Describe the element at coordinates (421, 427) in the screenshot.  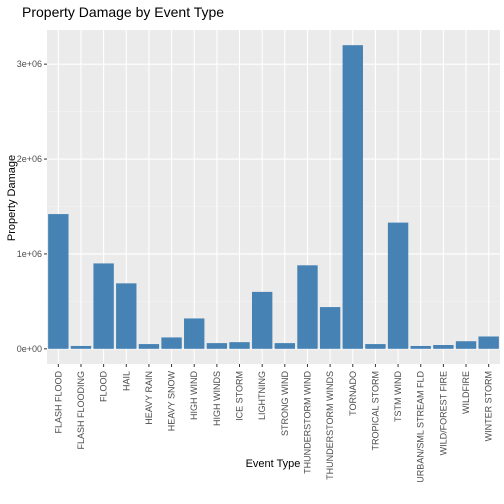
I see `x-tick-label: URBAN/SML STREAM FLD` at that location.